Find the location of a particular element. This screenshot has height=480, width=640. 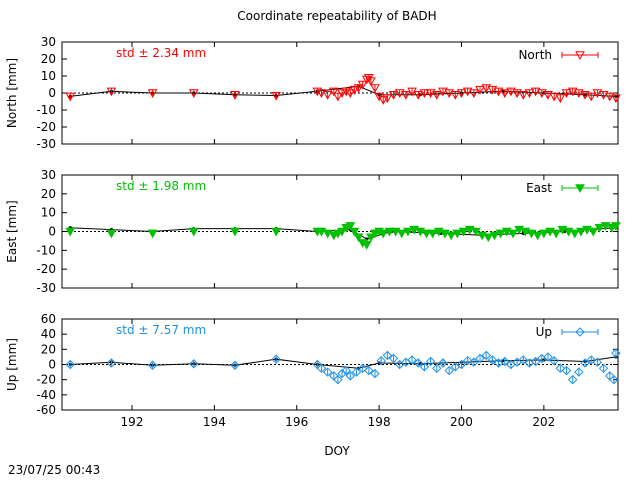

north-y-tick-label: 0 is located at coordinates (52, 93).